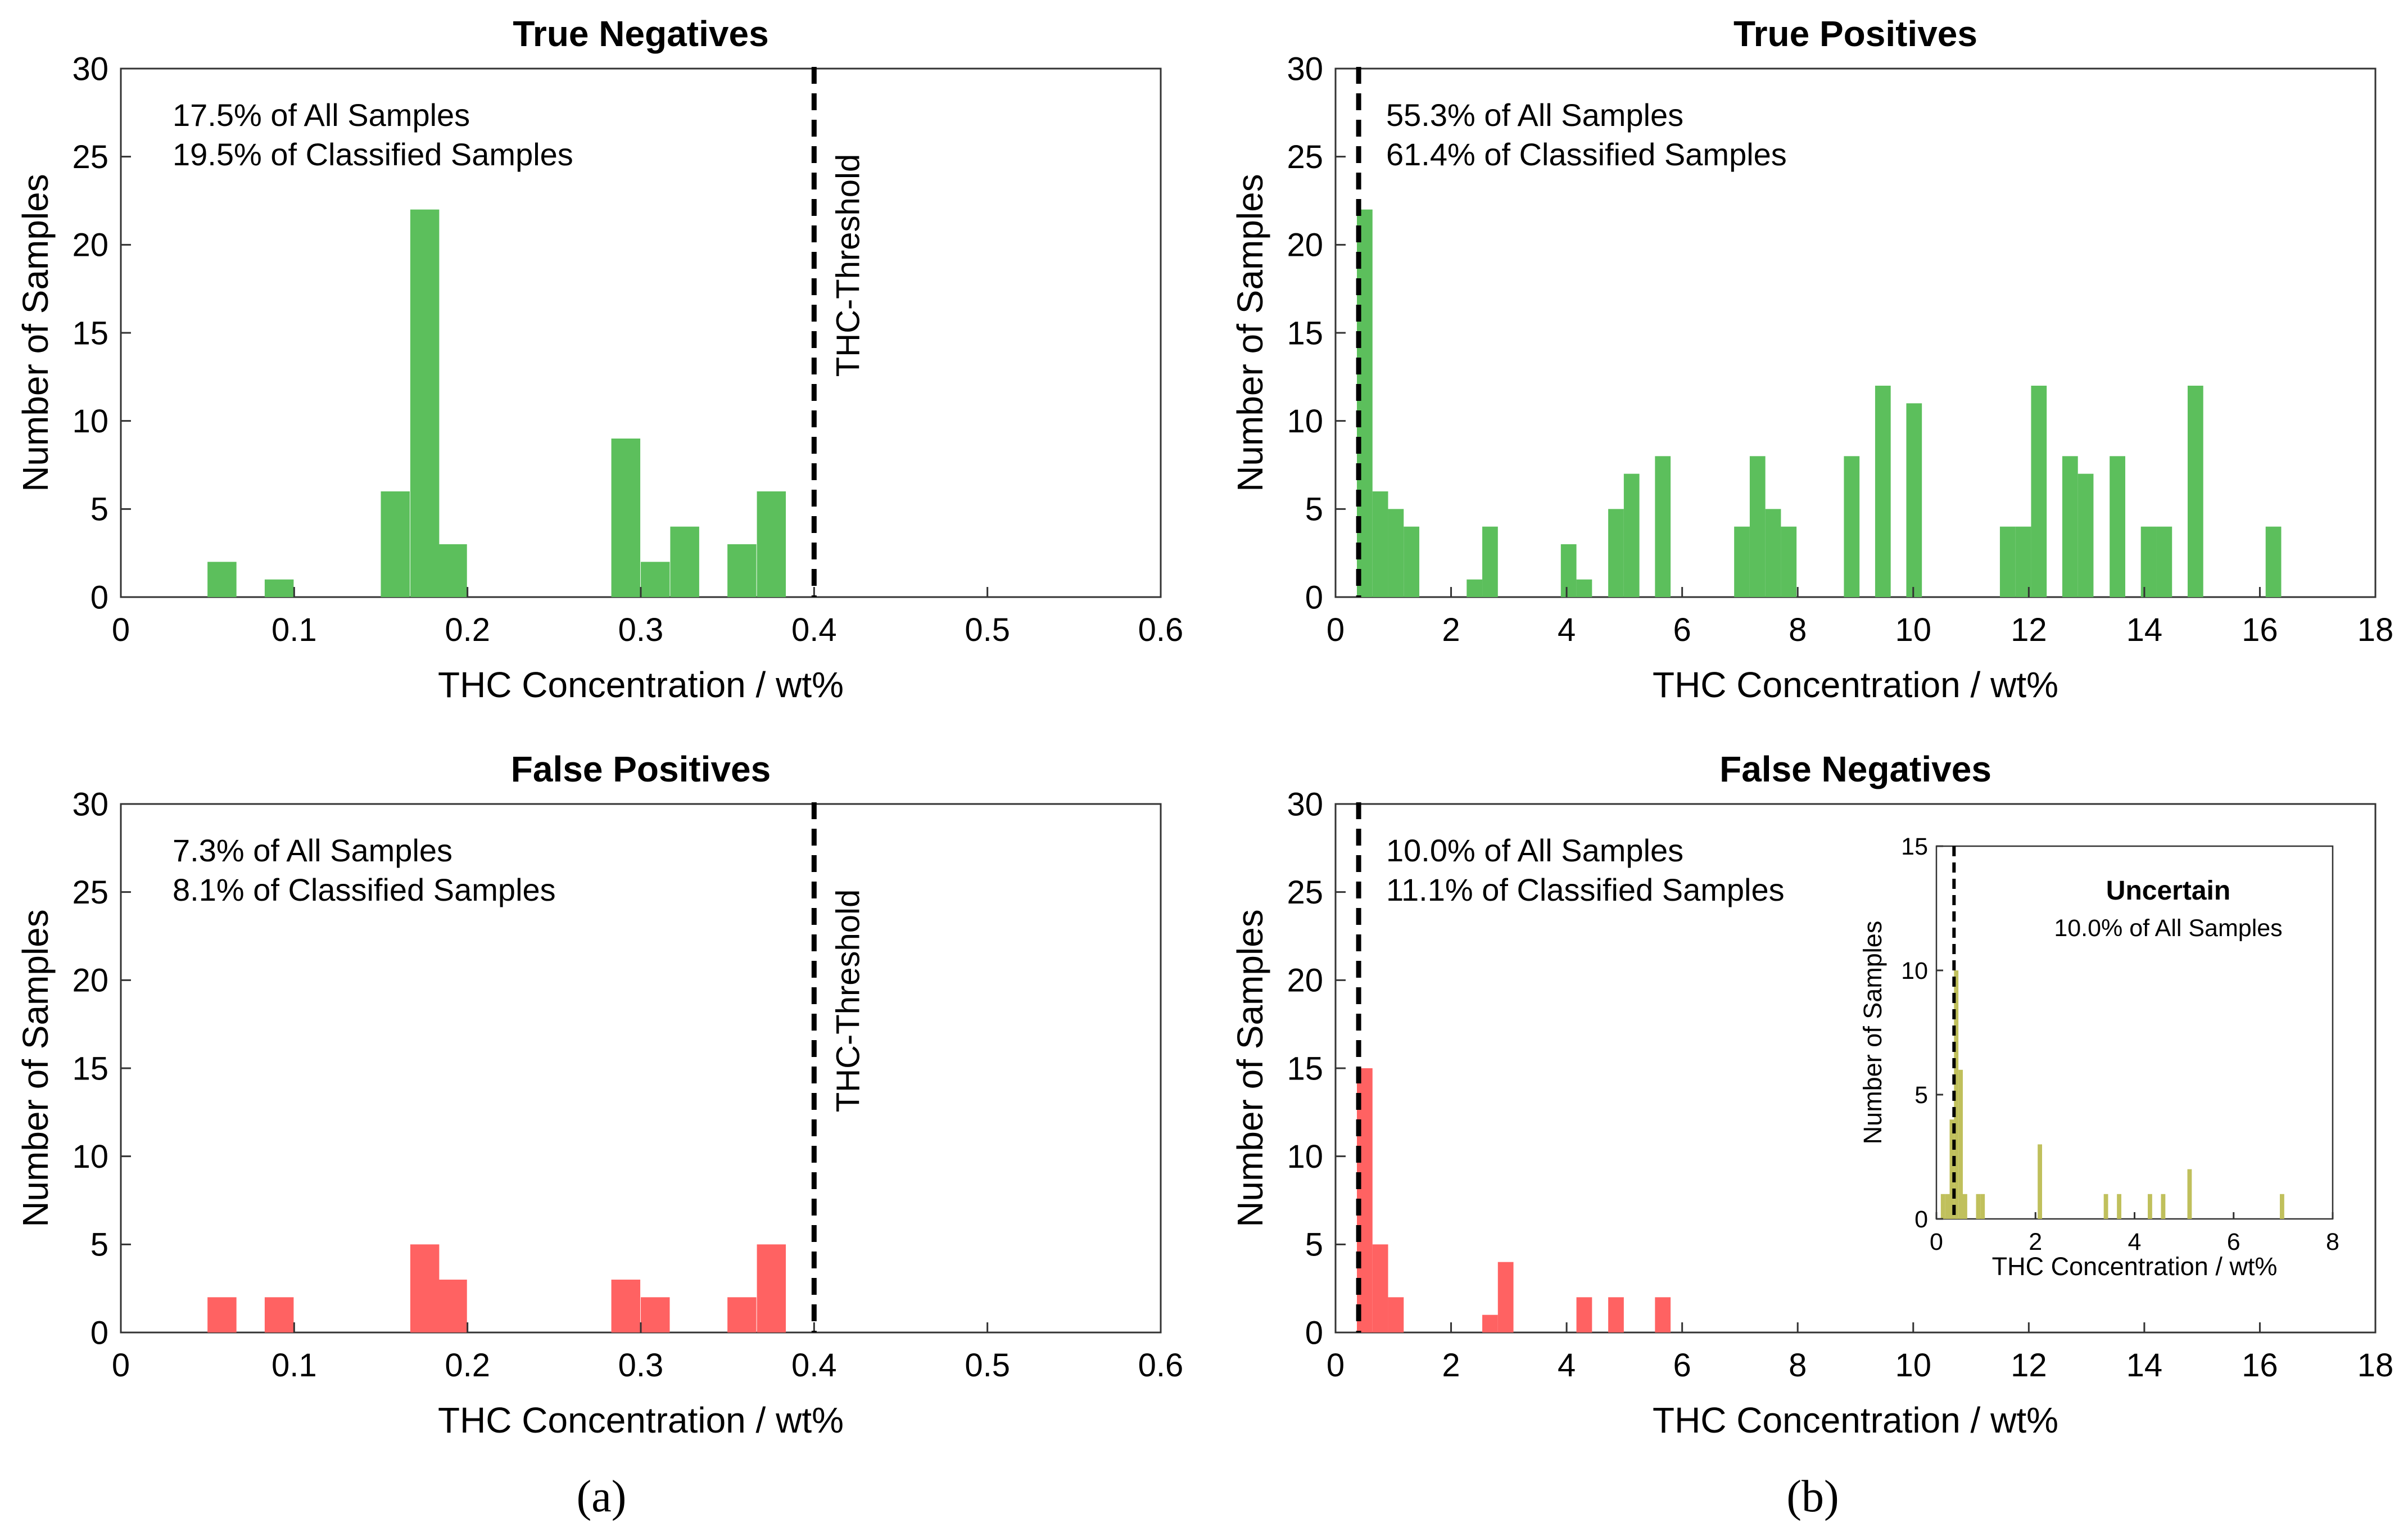  What do you see at coordinates (2144, 1365) in the screenshot?
I see `x-tick-label: 14` at bounding box center [2144, 1365].